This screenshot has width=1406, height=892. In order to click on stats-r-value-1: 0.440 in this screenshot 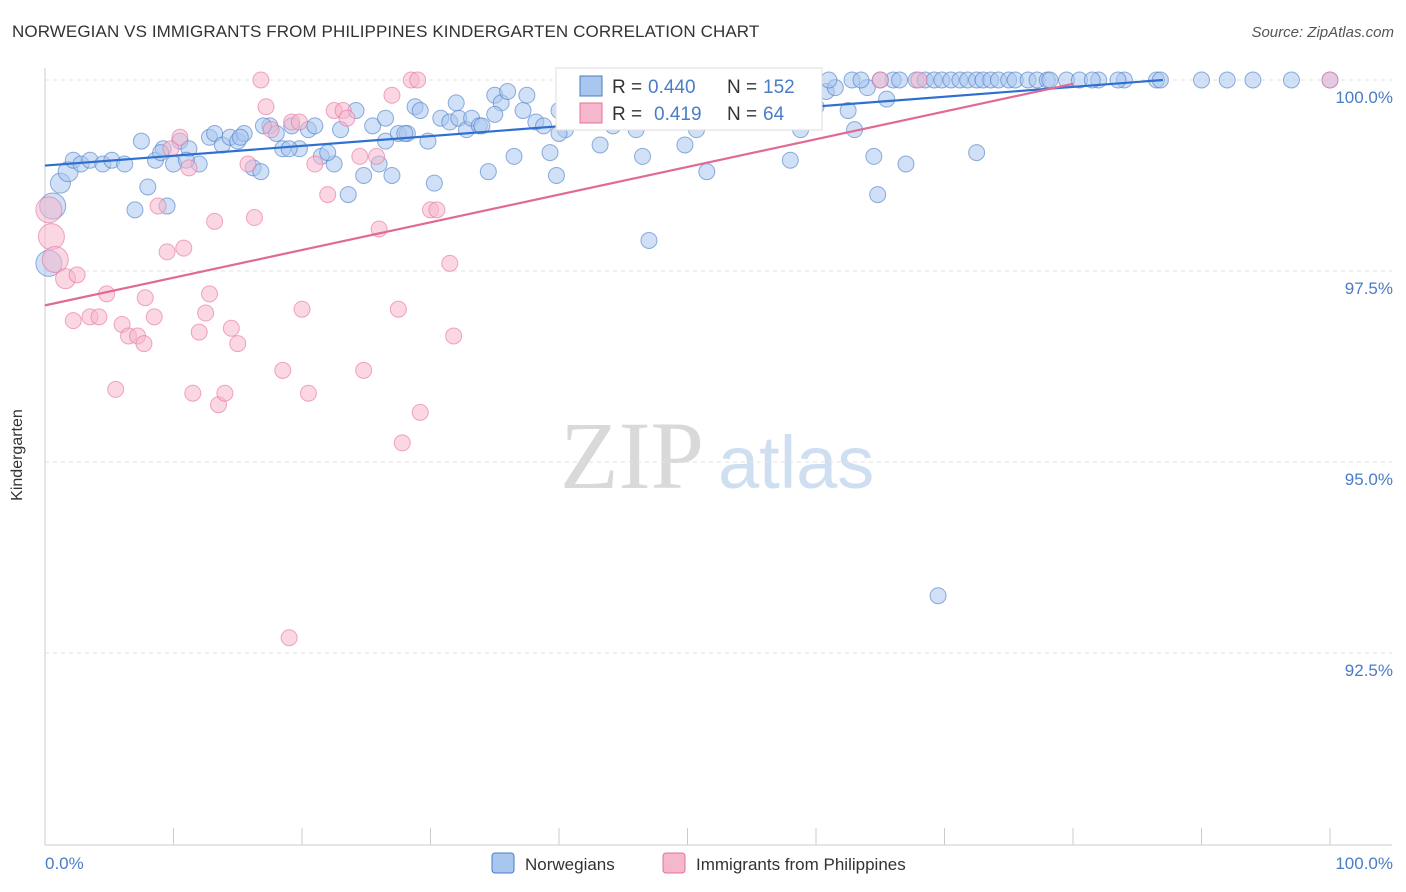, I will do `click(672, 87)`.